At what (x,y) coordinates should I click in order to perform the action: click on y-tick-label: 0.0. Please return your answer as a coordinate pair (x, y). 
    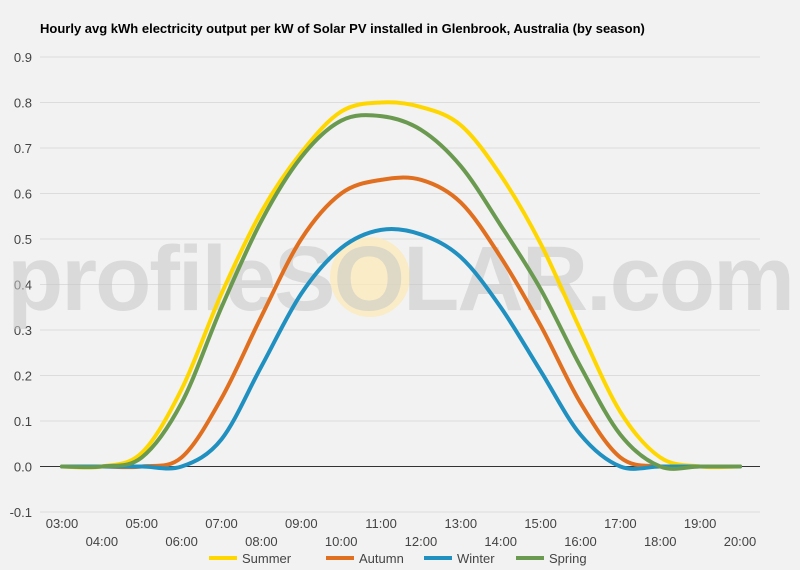
    Looking at the image, I should click on (23, 467).